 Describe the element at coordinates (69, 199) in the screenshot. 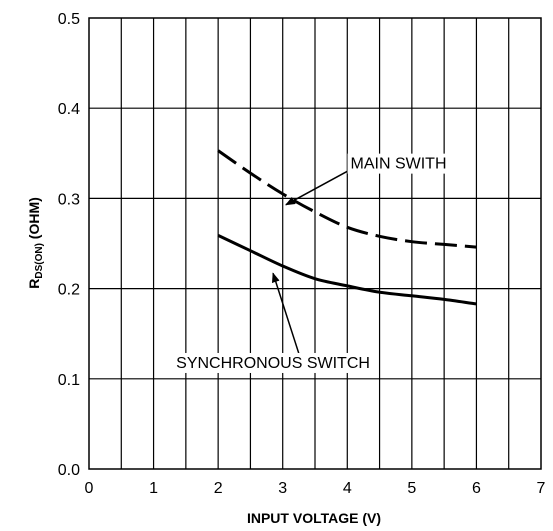

I see `y-tick-label: 0.3` at that location.